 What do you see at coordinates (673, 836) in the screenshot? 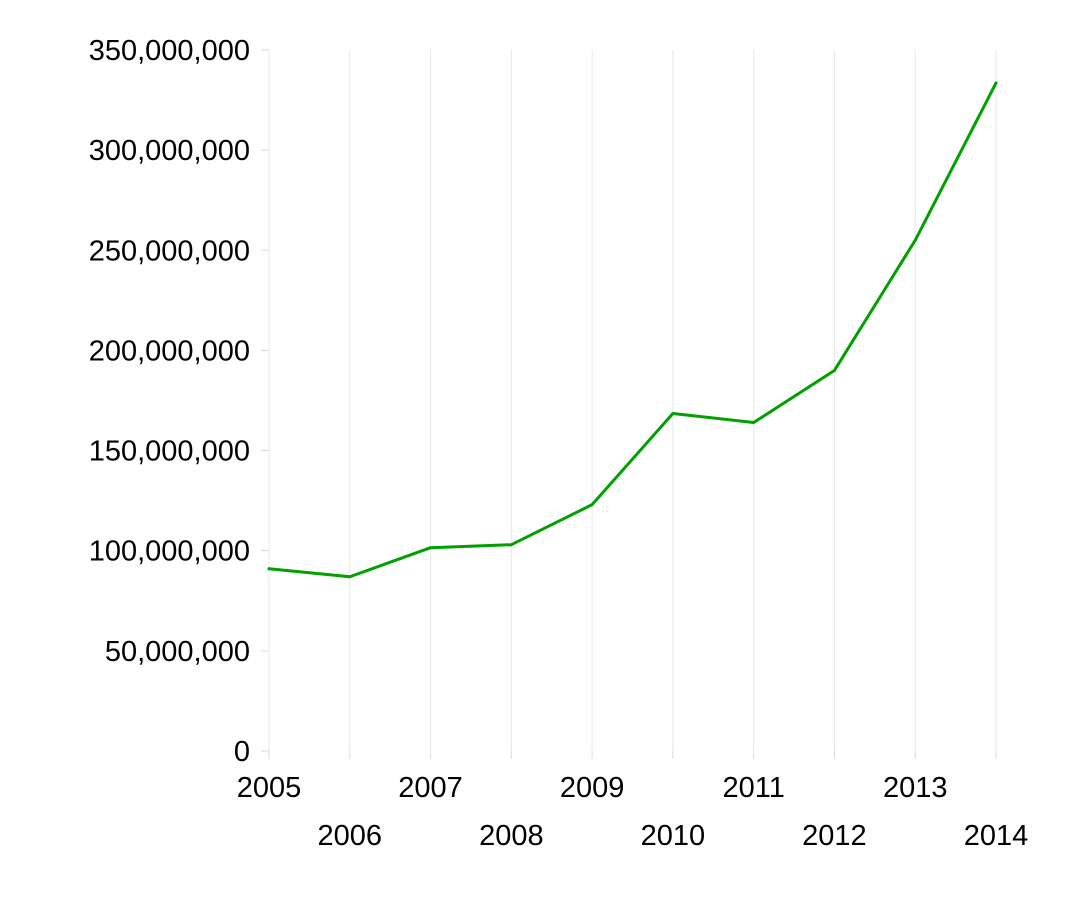
I see `x-tick-label: 2010` at bounding box center [673, 836].